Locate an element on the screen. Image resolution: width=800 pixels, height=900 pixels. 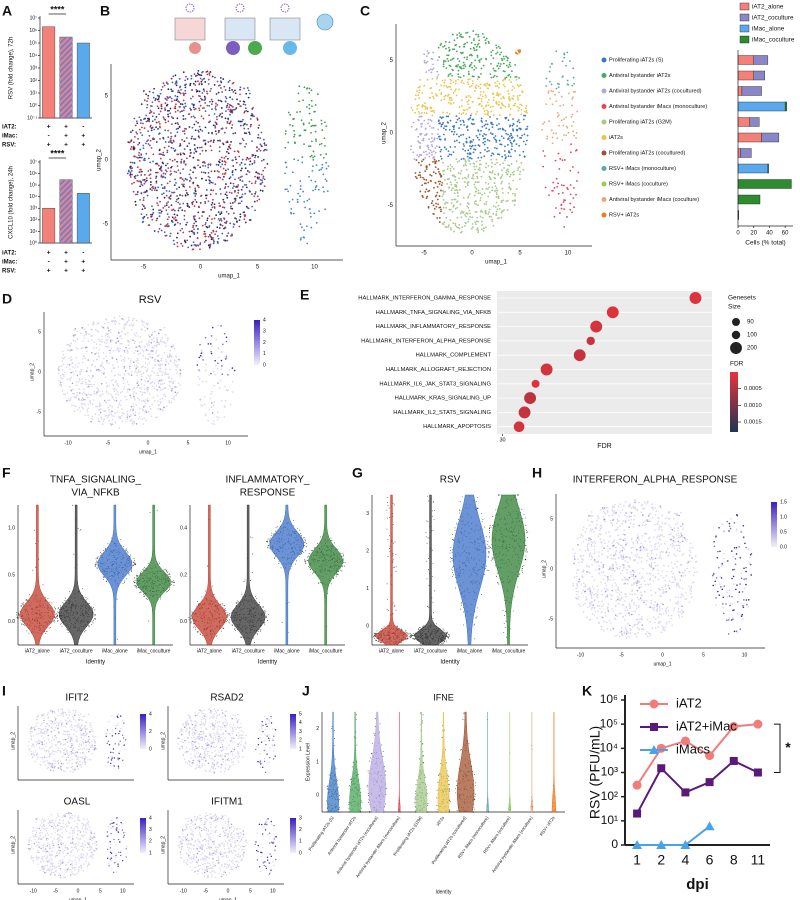
legend-label: iMac_coculture is located at coordinates (773, 40).